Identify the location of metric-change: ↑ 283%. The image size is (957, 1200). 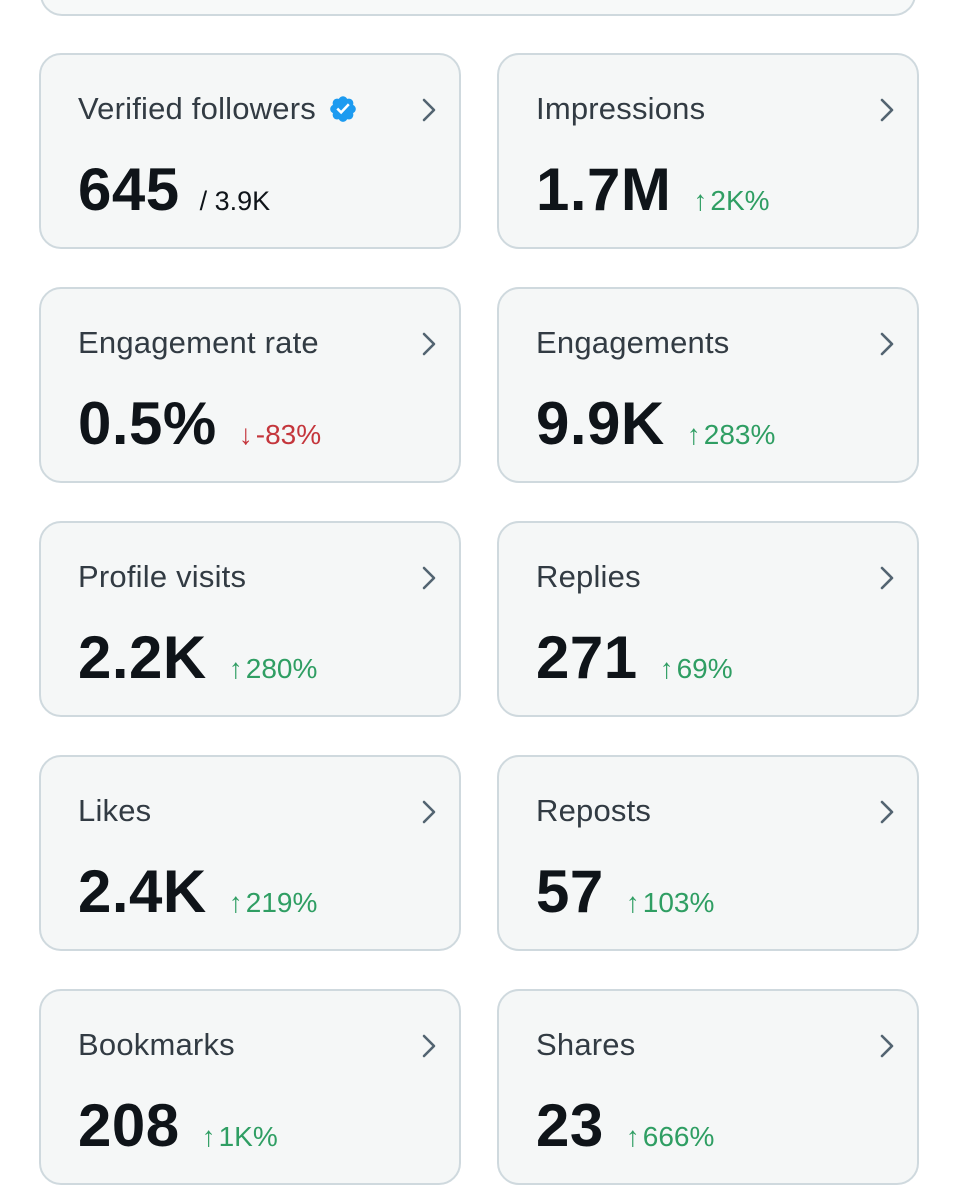
(731, 435).